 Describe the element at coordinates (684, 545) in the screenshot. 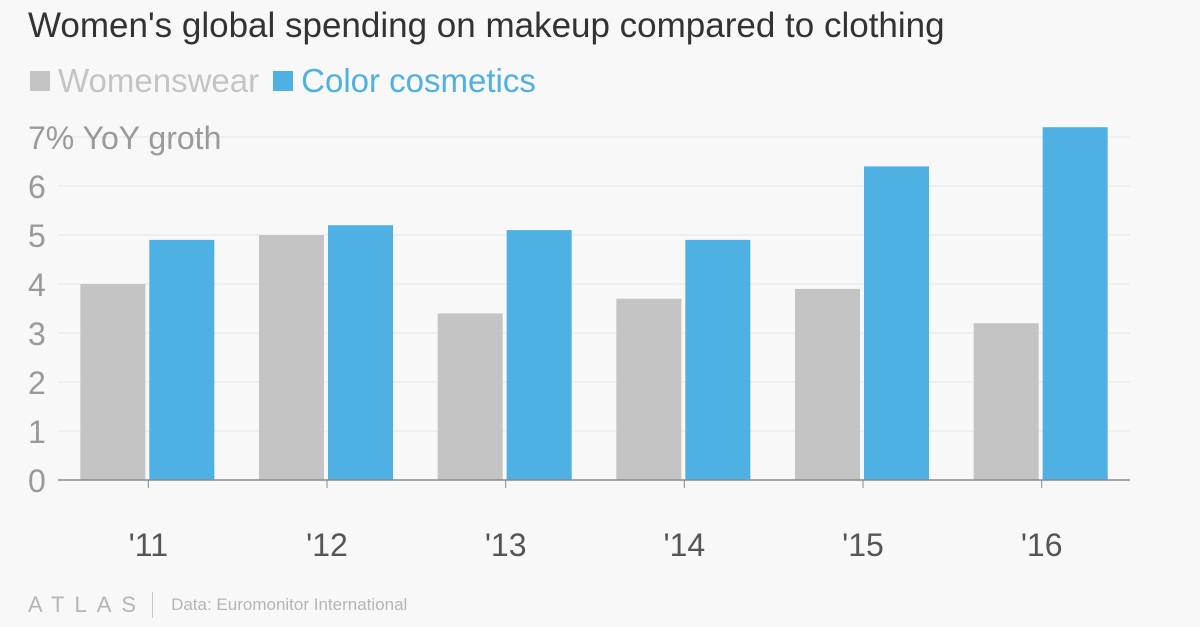

I see `x-tick-label: '14` at that location.